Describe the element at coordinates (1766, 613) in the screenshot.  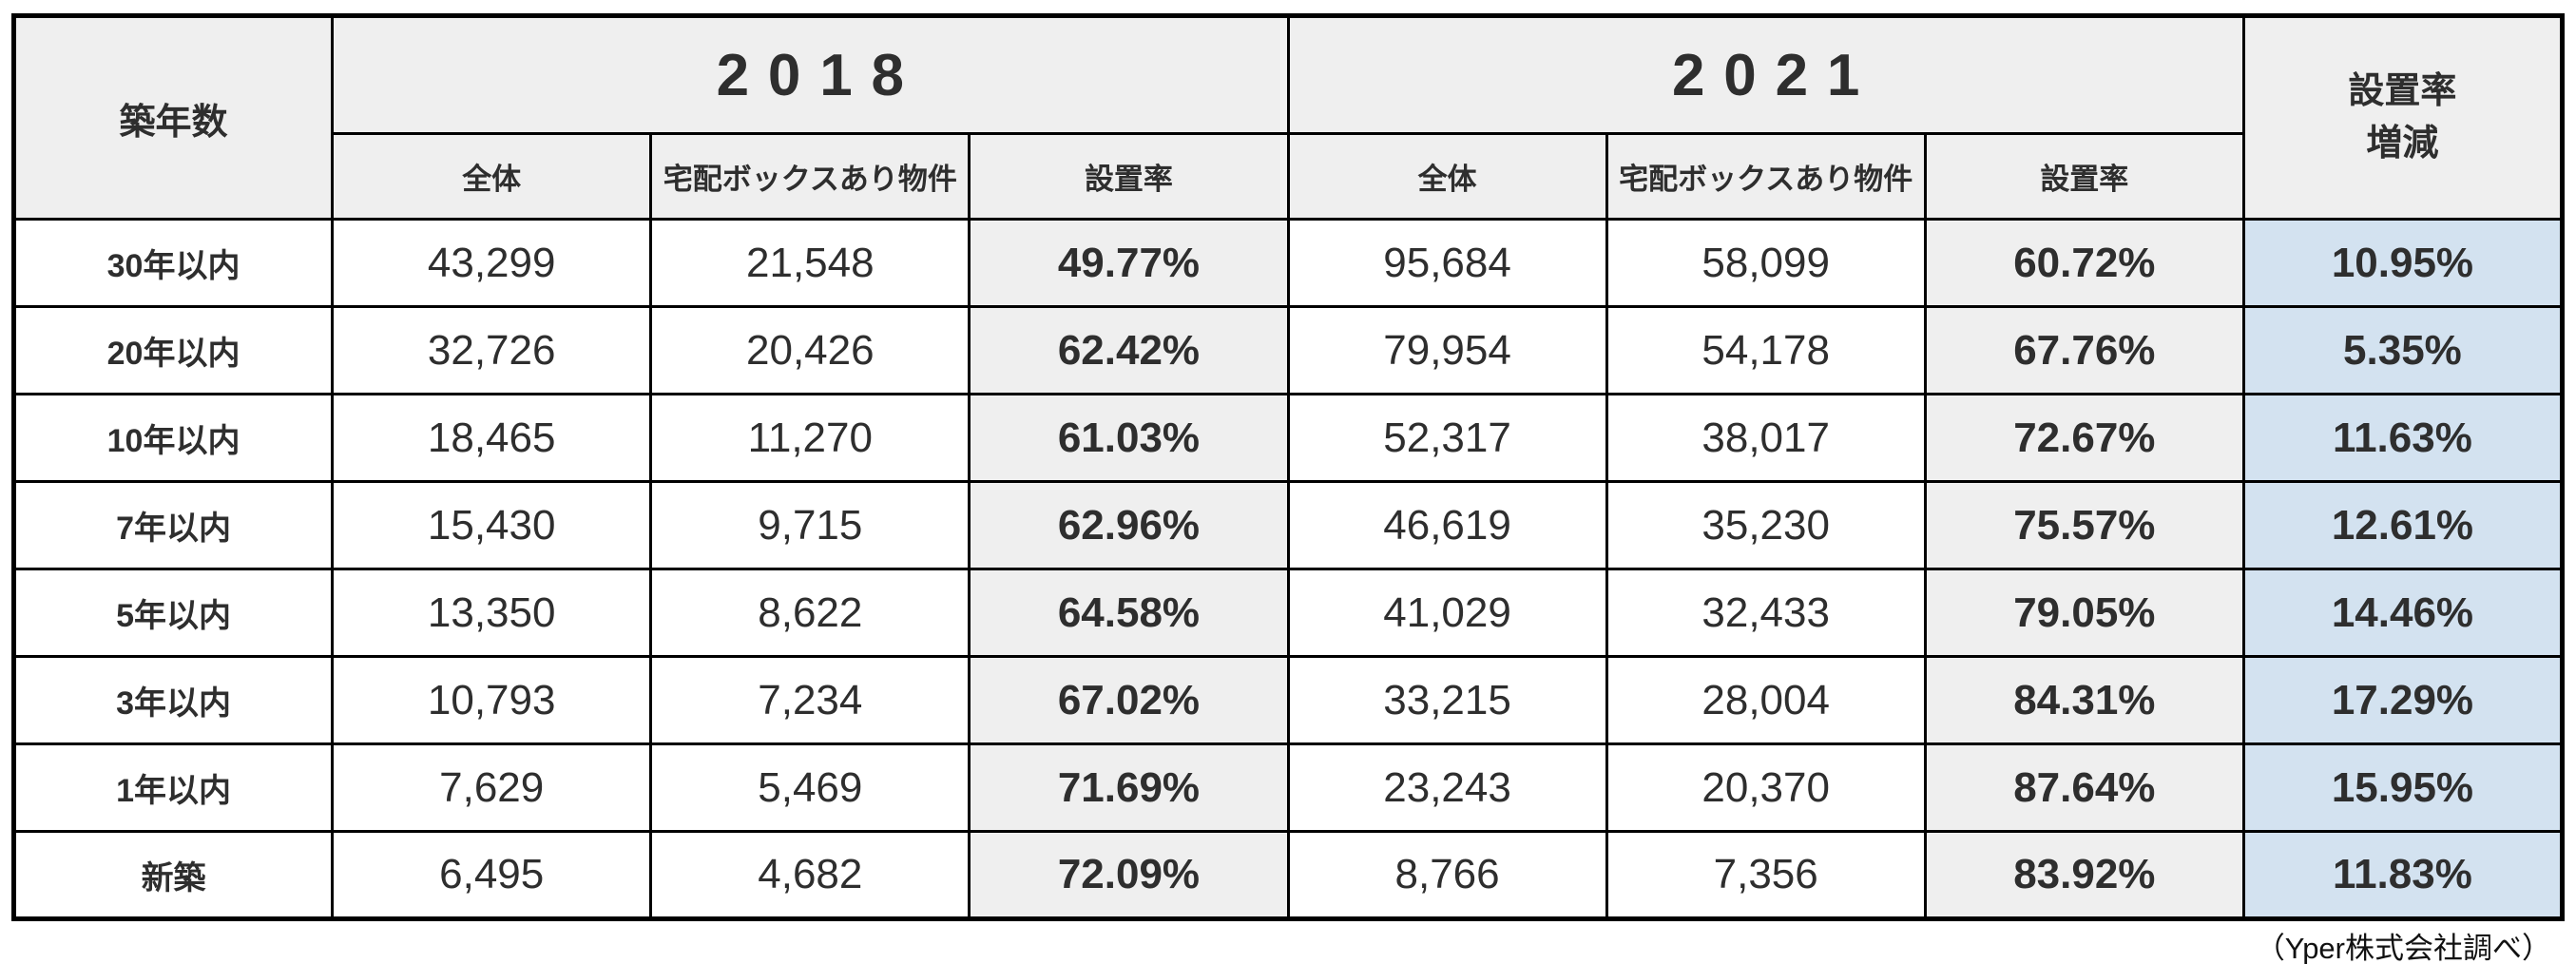
I see `cell-2021-withbox: 32,433` at that location.